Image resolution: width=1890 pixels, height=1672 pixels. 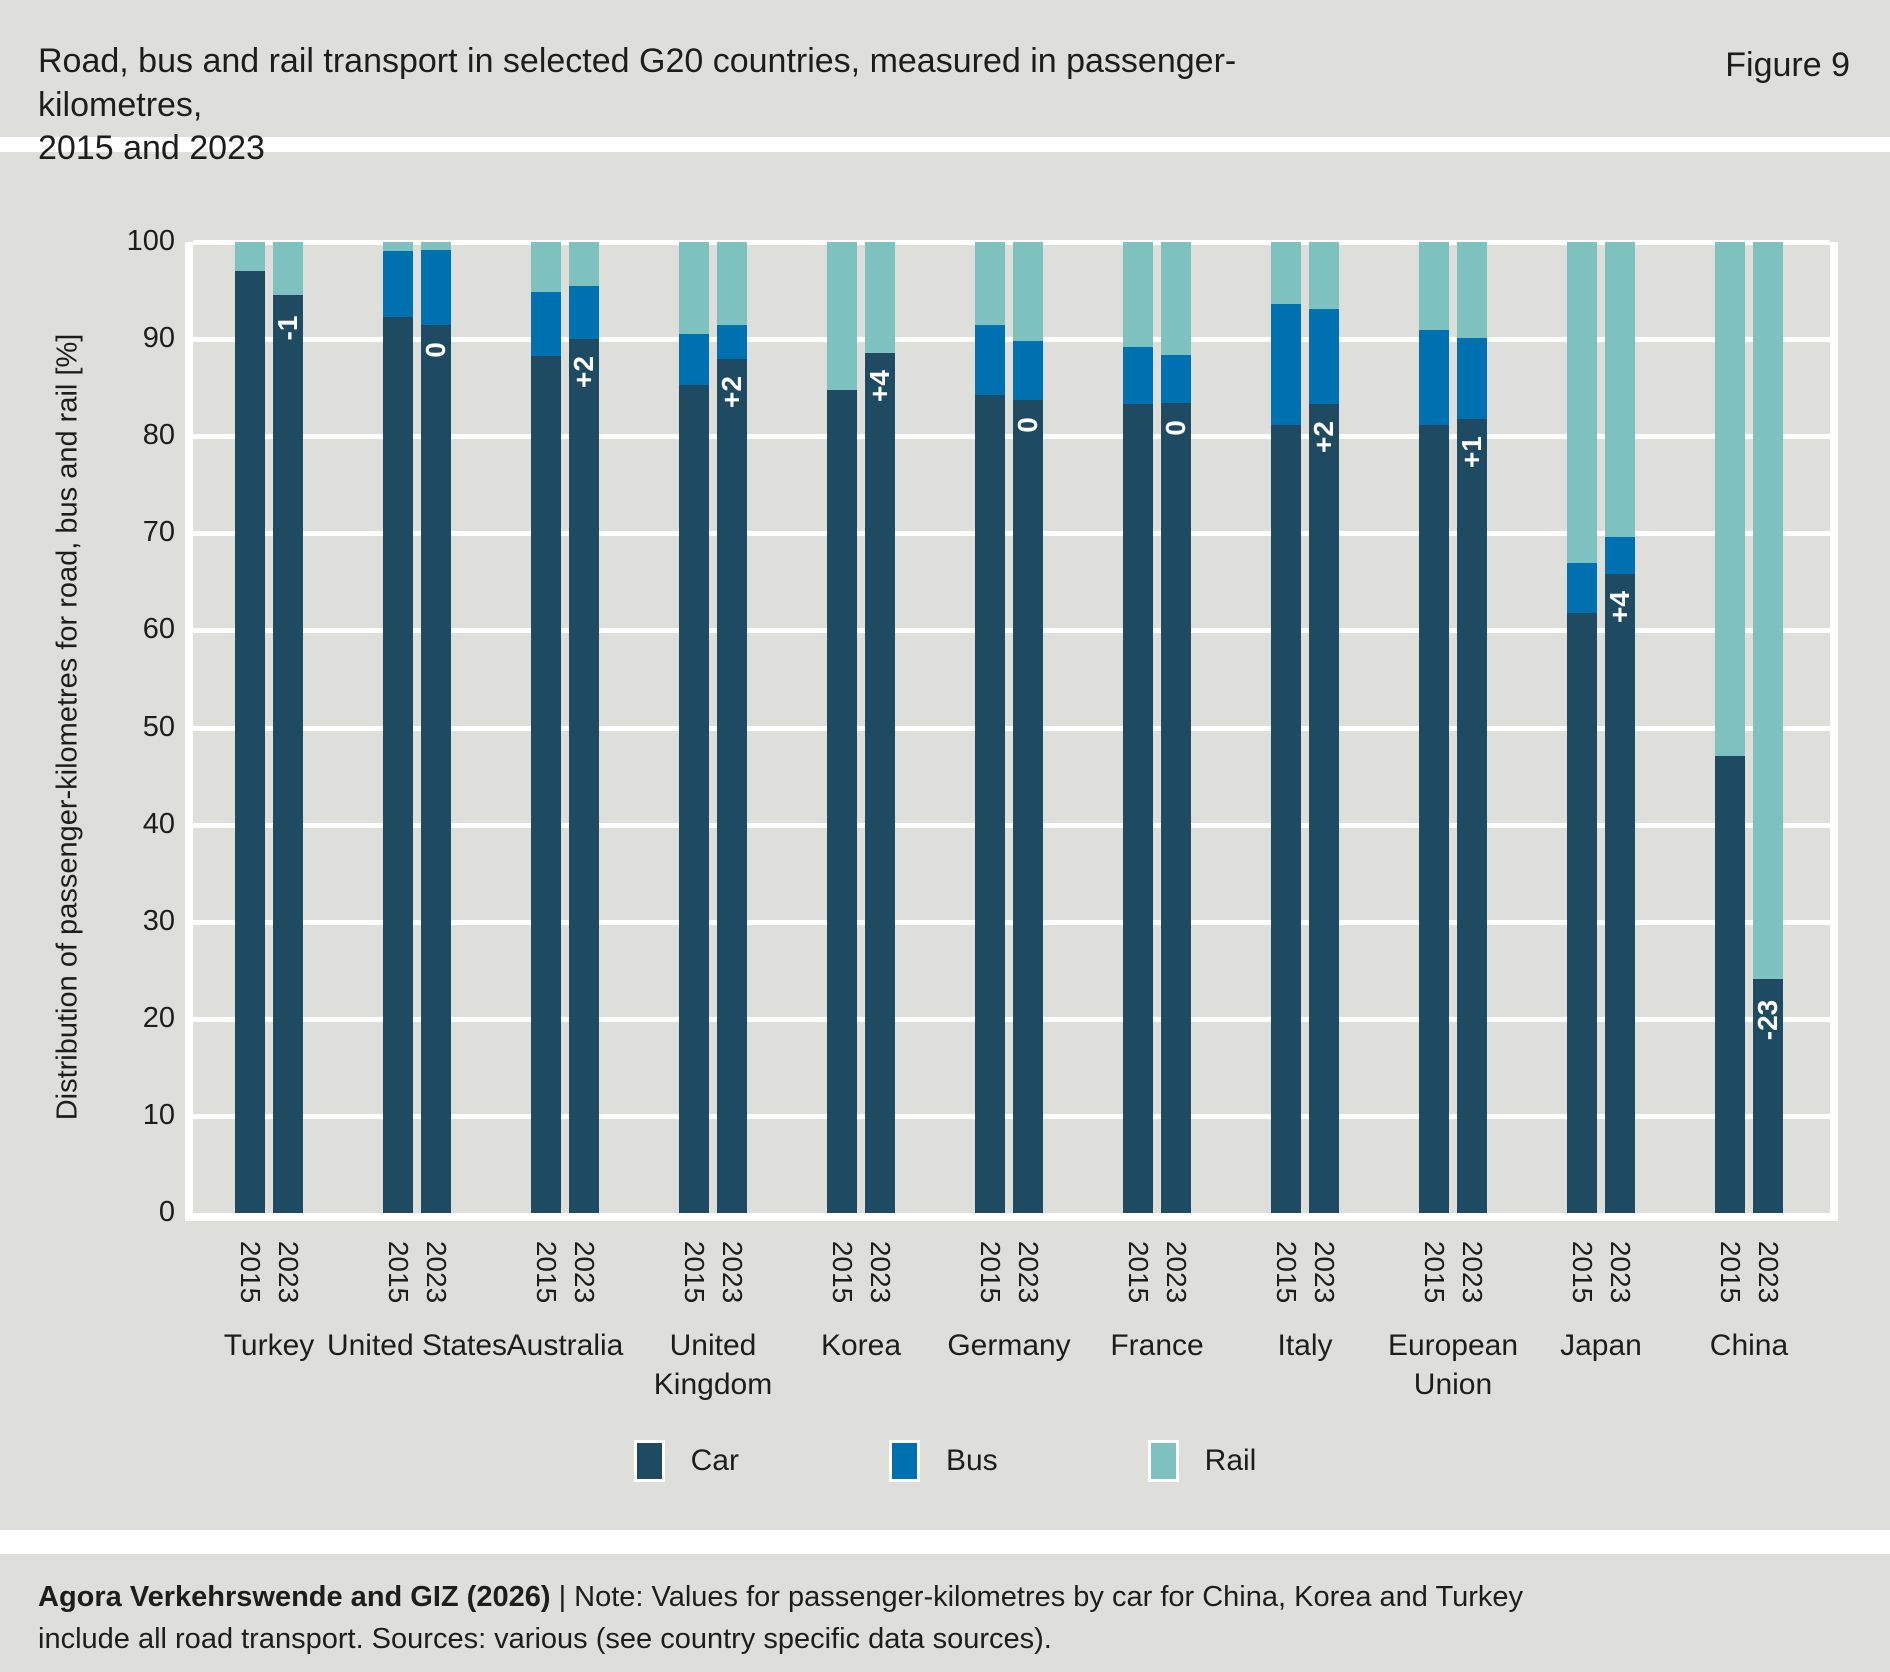 I want to click on y-tick-label-40: 40, so click(x=158, y=823).